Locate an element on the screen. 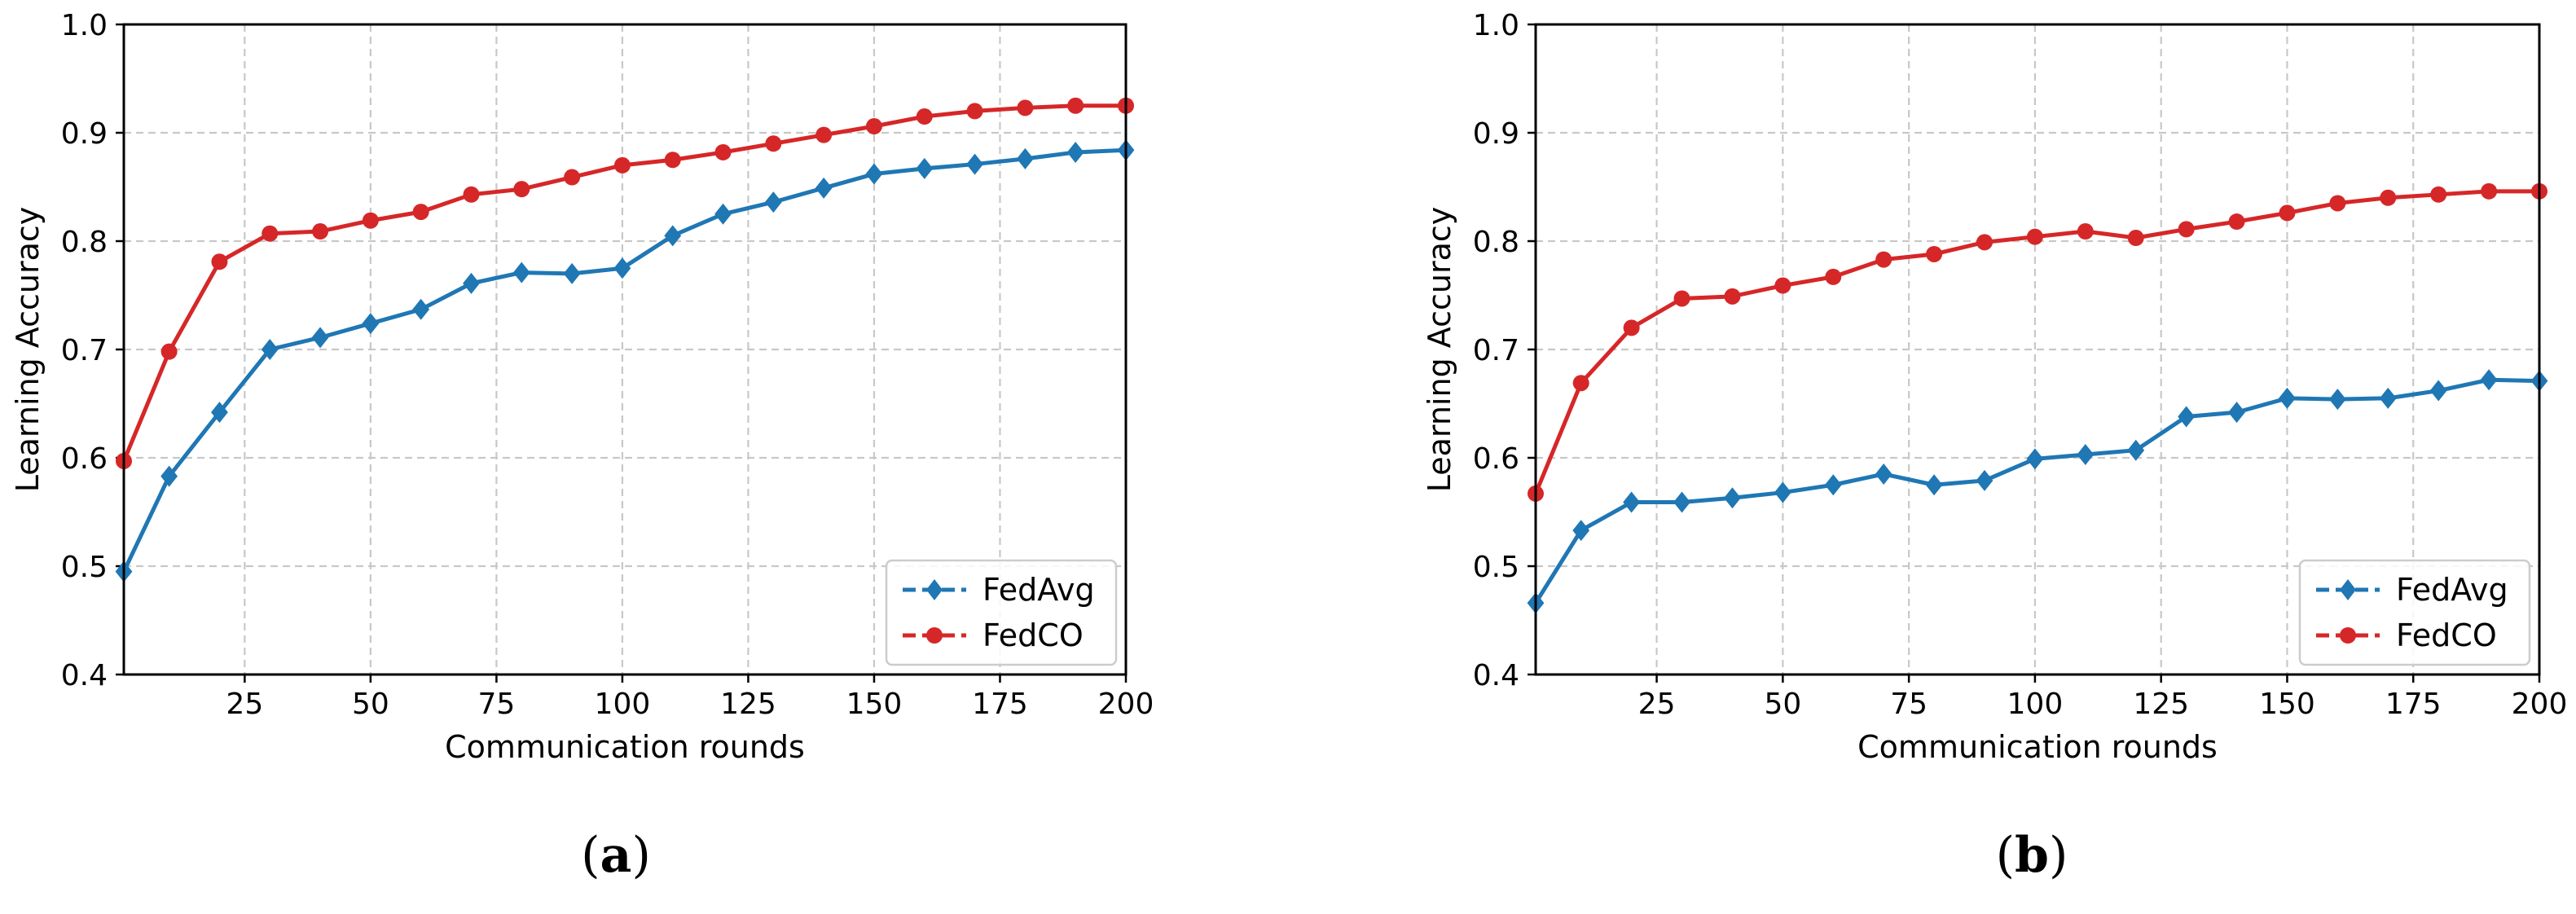  y-tick-label: 0.8 is located at coordinates (84, 242).